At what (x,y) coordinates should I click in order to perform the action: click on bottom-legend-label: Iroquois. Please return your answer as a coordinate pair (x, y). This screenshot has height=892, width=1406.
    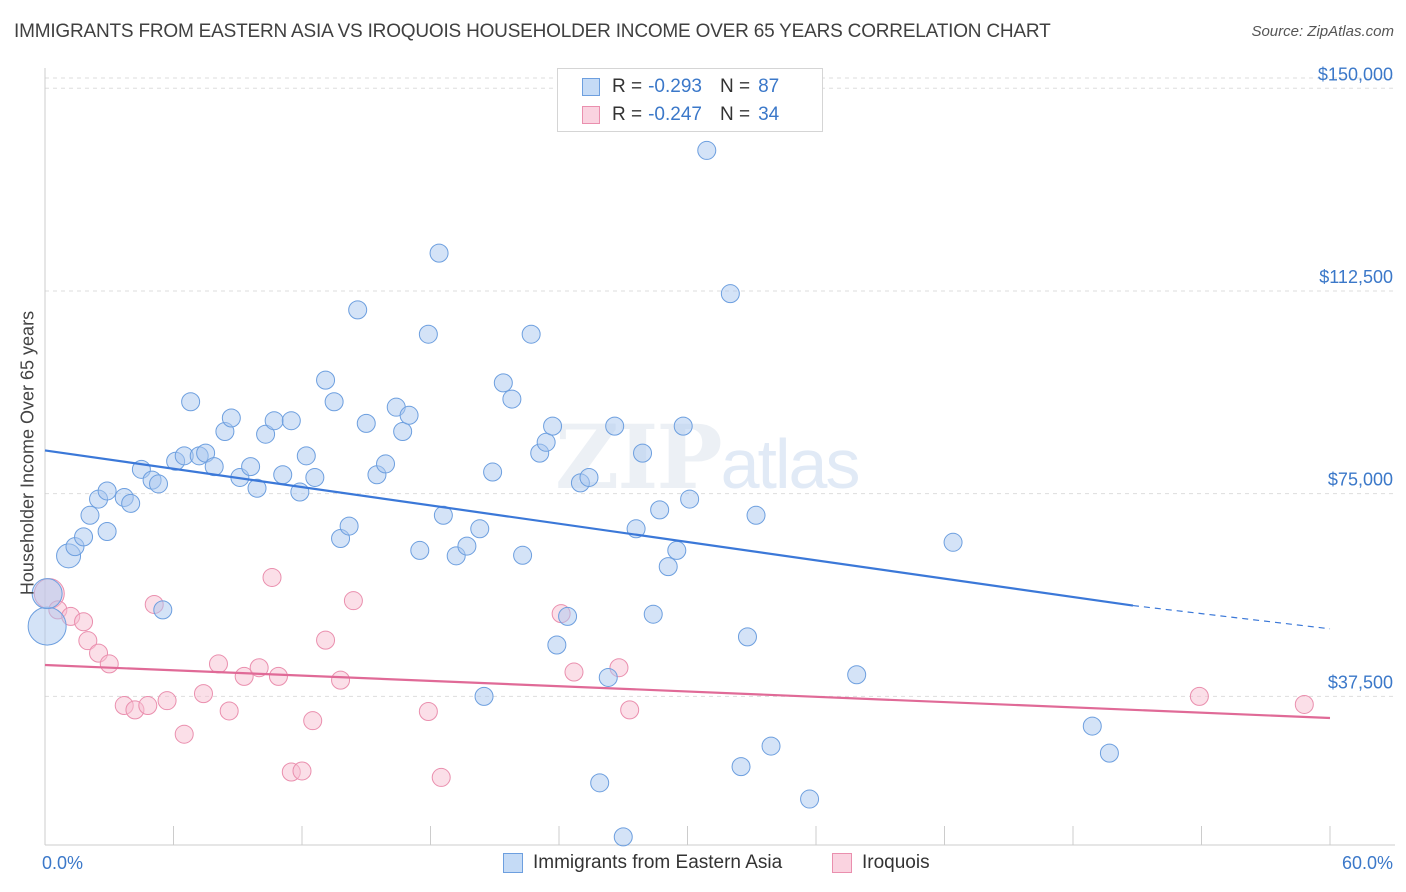
    Looking at the image, I should click on (896, 862).